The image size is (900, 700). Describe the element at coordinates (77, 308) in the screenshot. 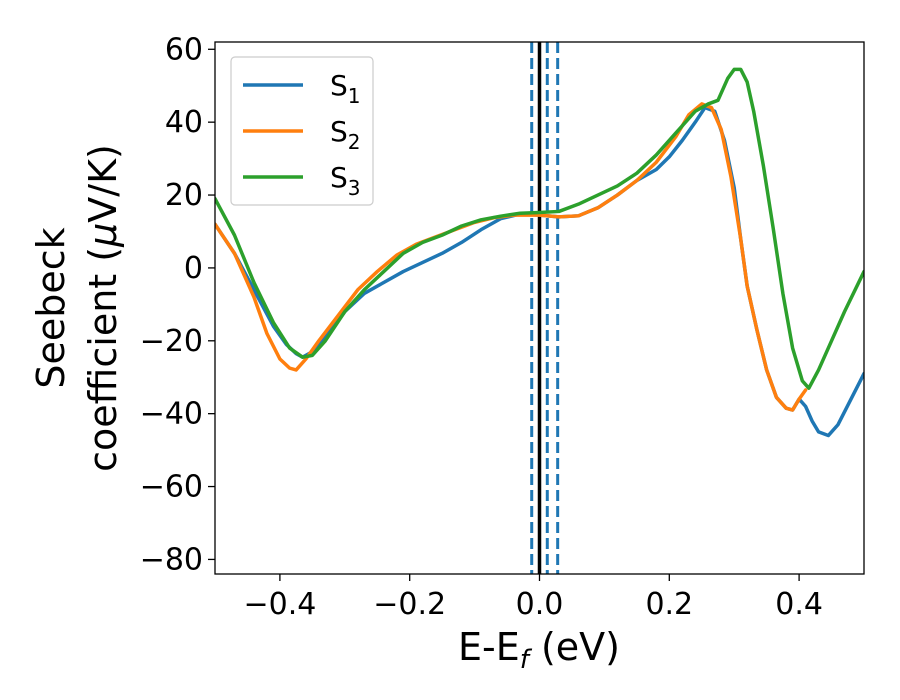

I see `y-axis-label: Seebeck coefficient (μV/K)` at that location.